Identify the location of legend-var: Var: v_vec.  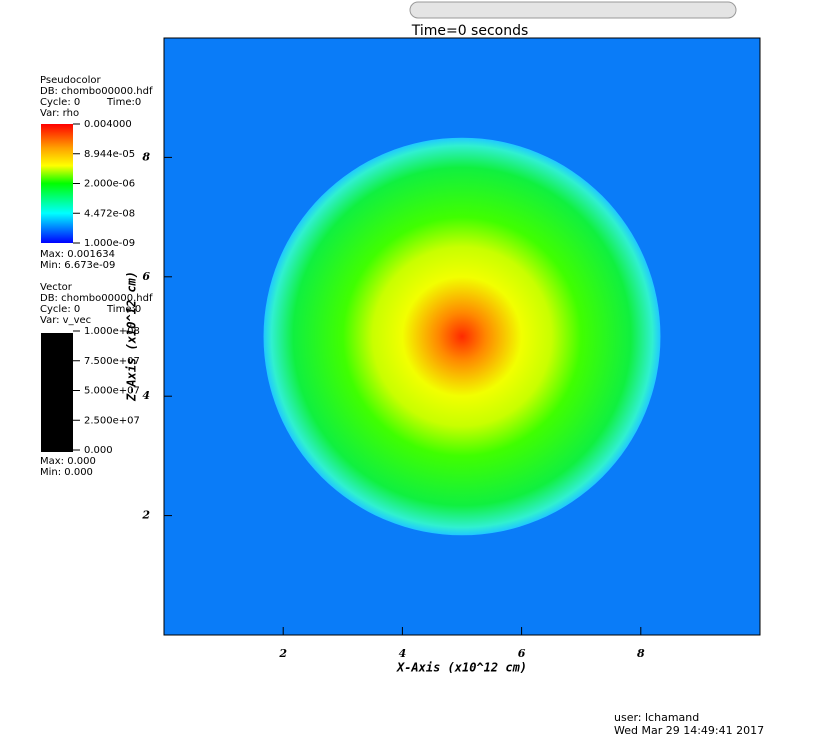
(65, 320).